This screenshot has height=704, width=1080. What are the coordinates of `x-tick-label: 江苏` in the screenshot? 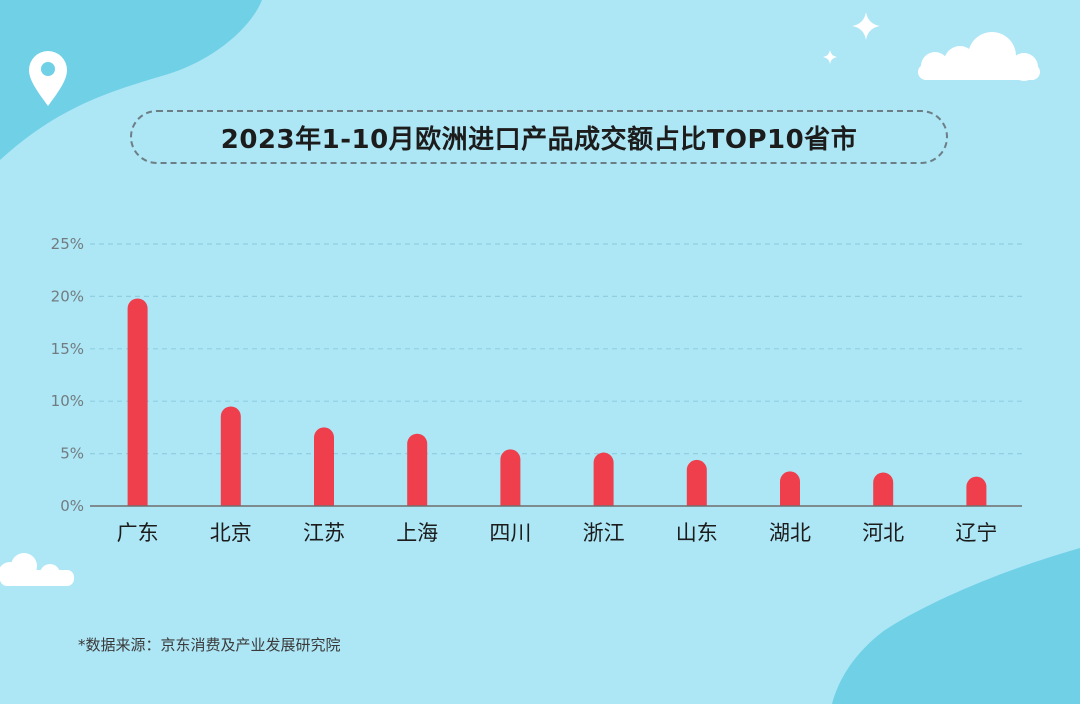 It's located at (324, 533).